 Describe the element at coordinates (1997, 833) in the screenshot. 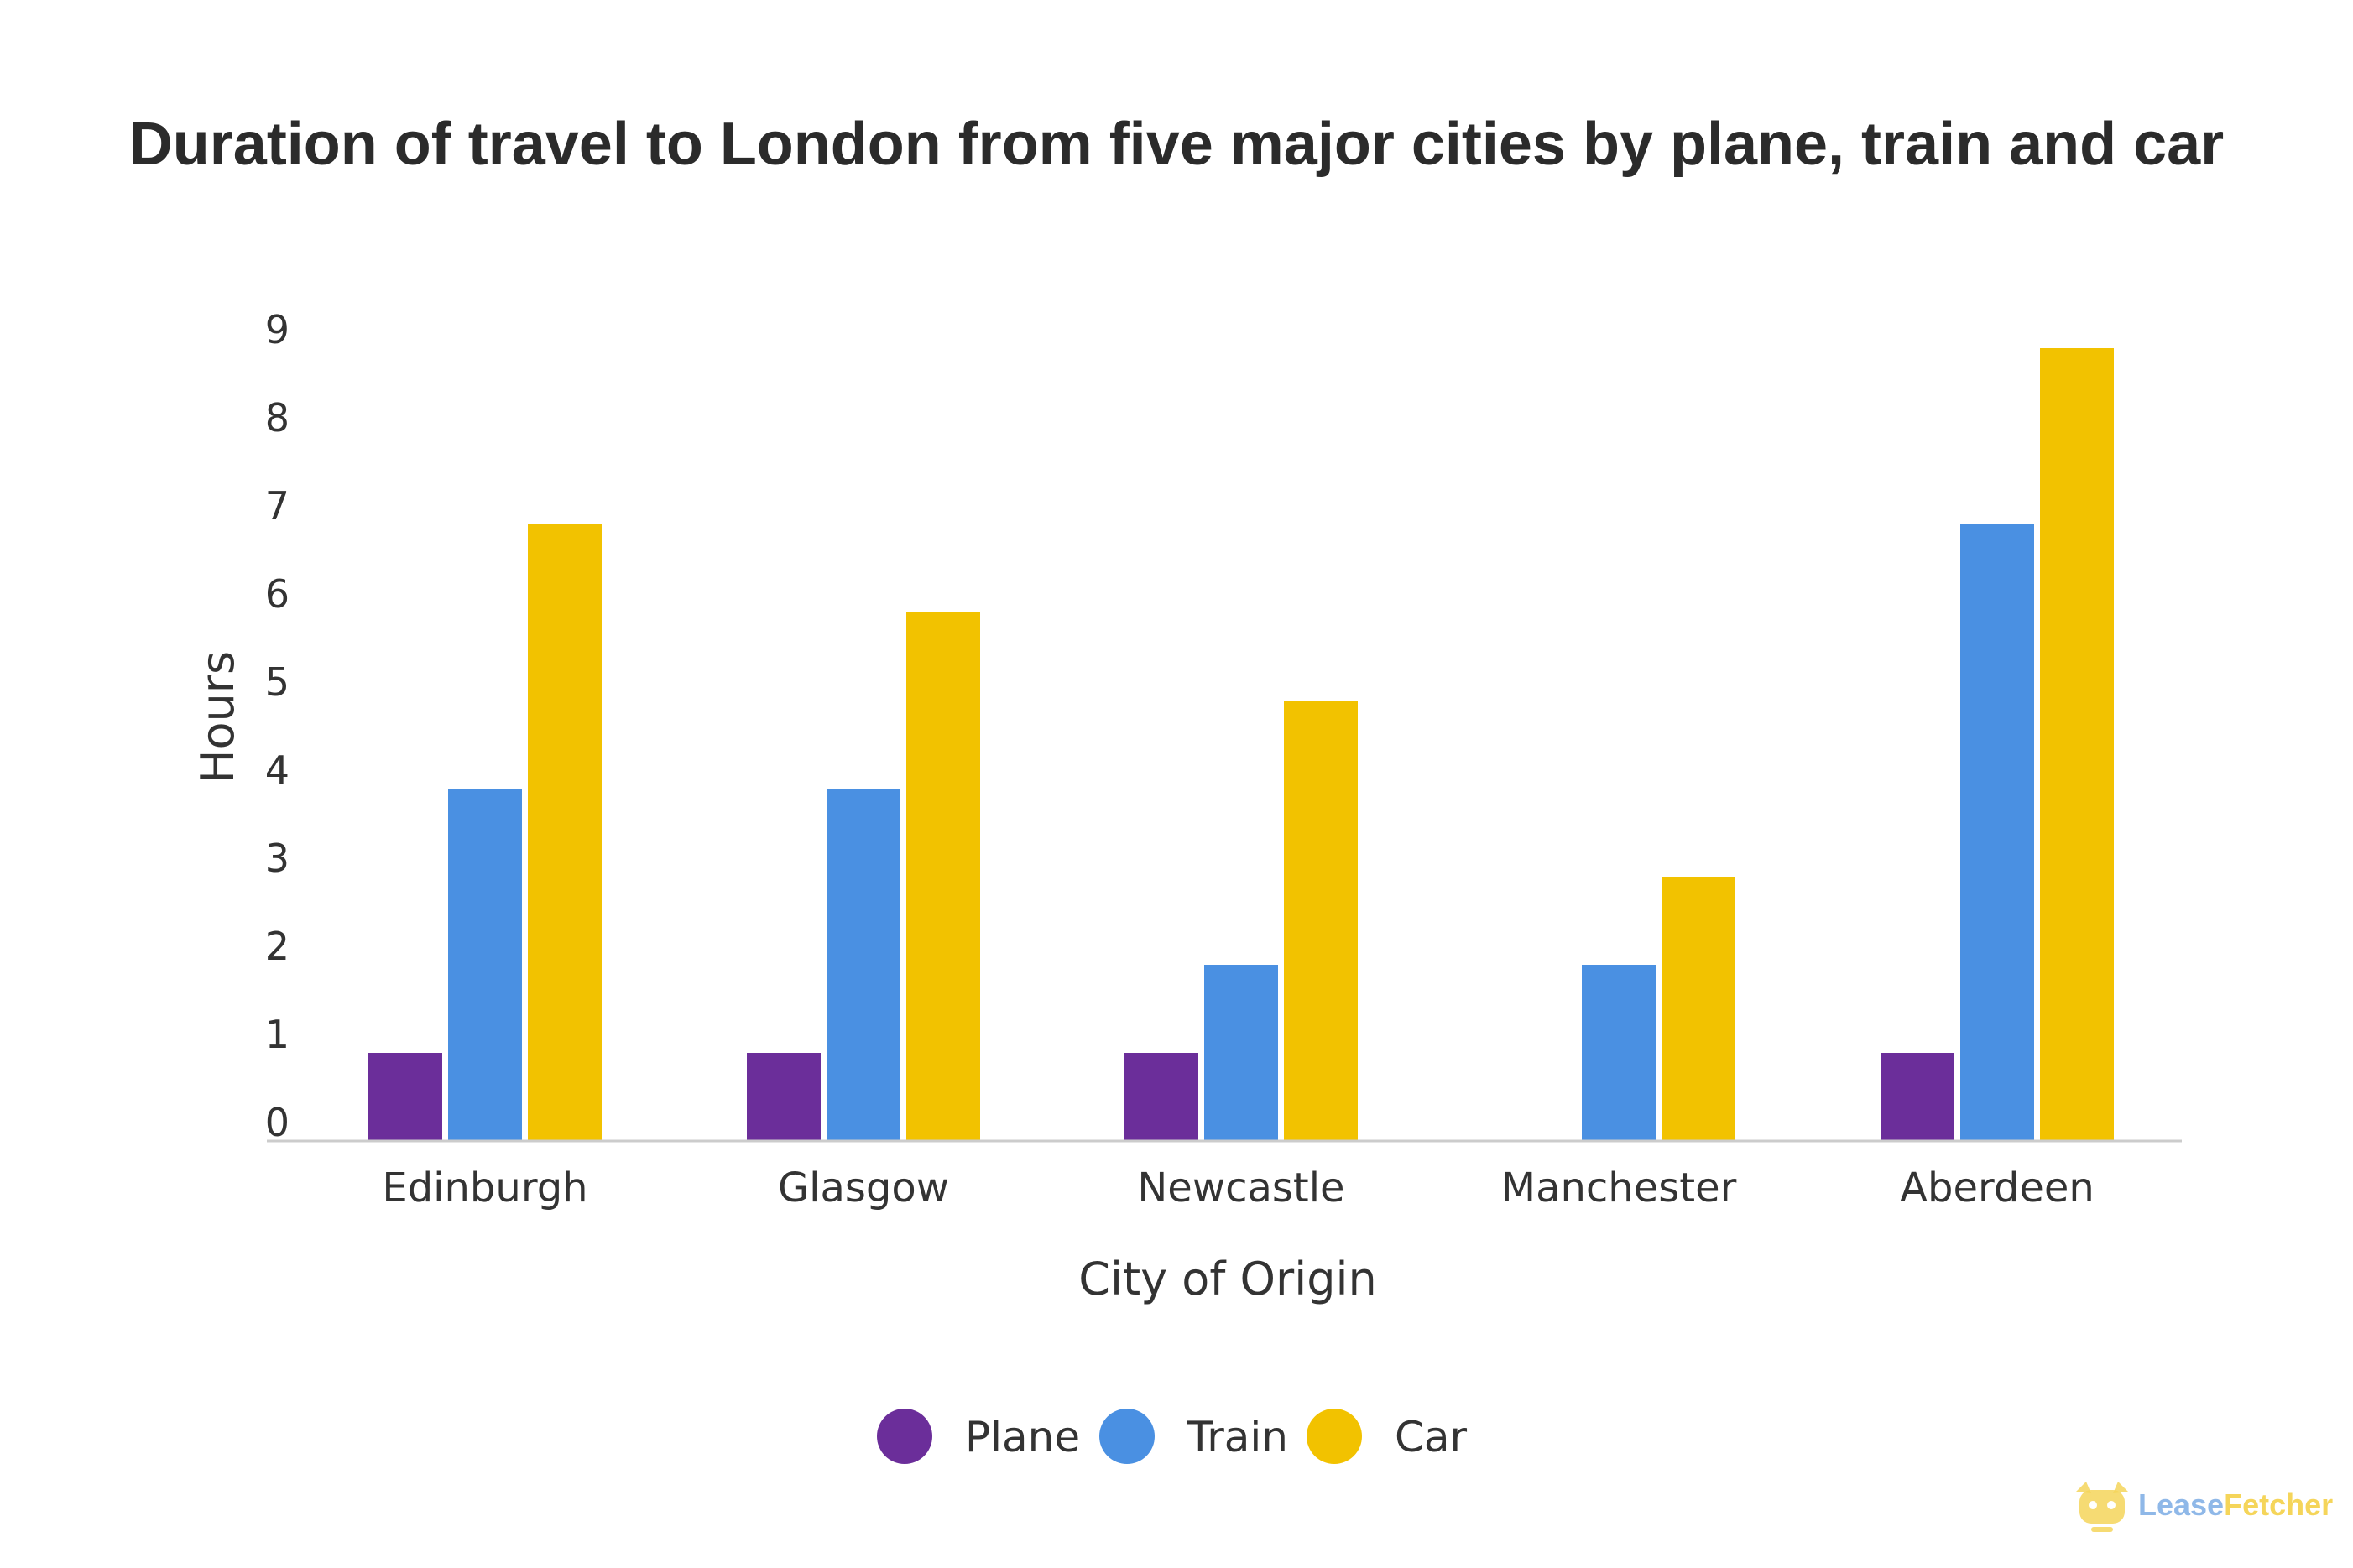

I see `bar-train-aberdeen` at that location.